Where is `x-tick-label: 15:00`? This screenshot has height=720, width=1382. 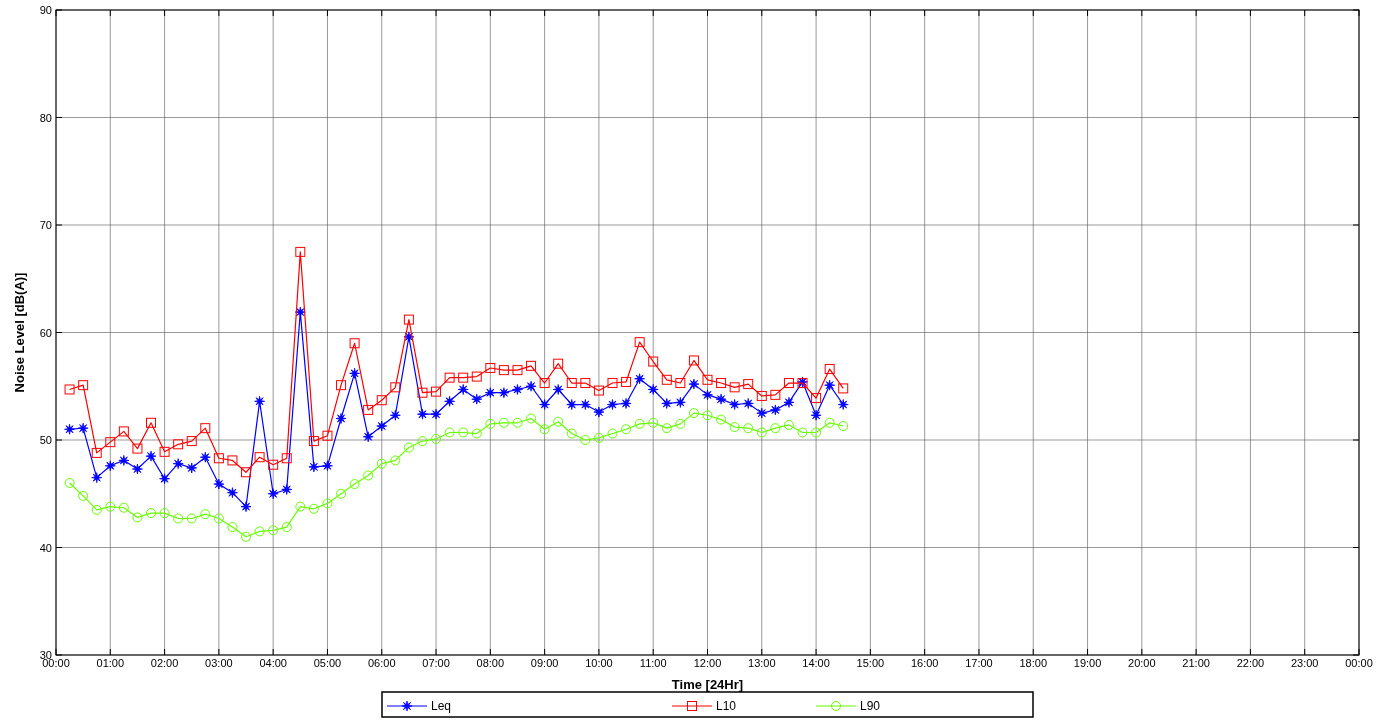 x-tick-label: 15:00 is located at coordinates (870, 663).